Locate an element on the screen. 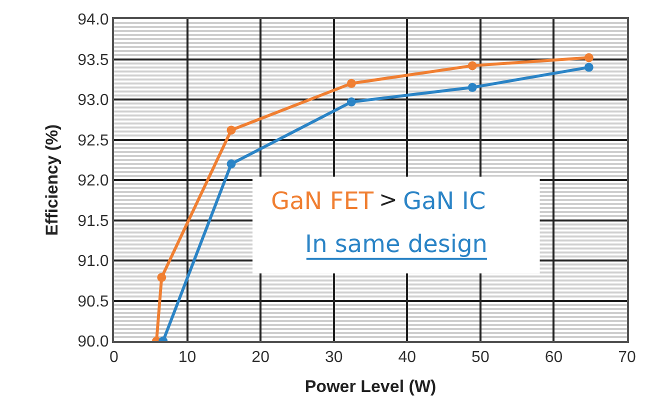 Image resolution: width=654 pixels, height=413 pixels. y-tick-label: 93.0 is located at coordinates (93, 101).